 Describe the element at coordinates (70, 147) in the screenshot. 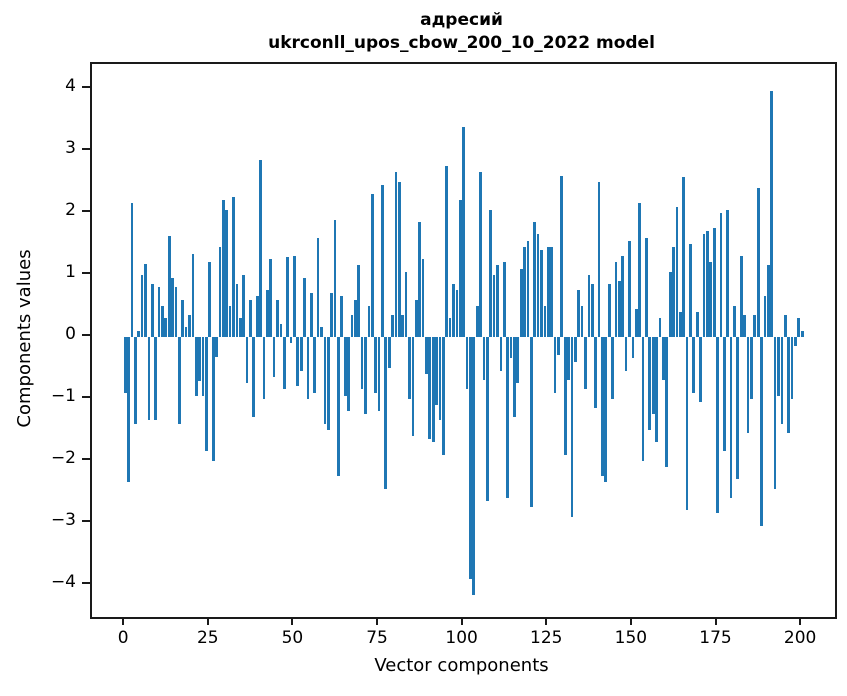

I see `y-tick-label: 3` at that location.